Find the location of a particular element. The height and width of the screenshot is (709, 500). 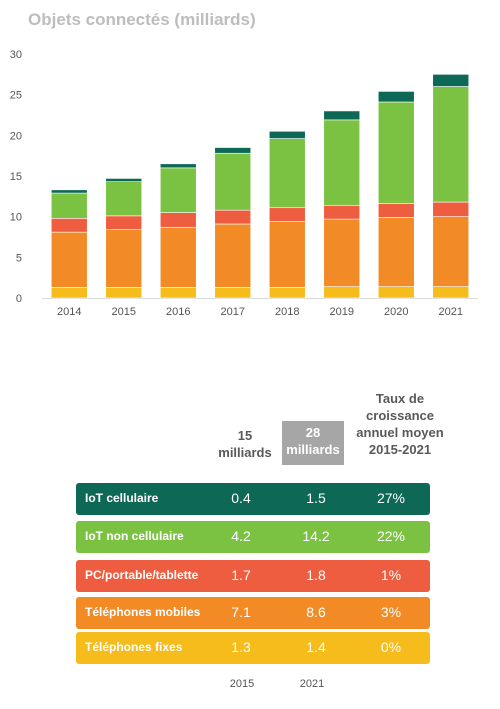

value-2021: 8.6 is located at coordinates (316, 612).